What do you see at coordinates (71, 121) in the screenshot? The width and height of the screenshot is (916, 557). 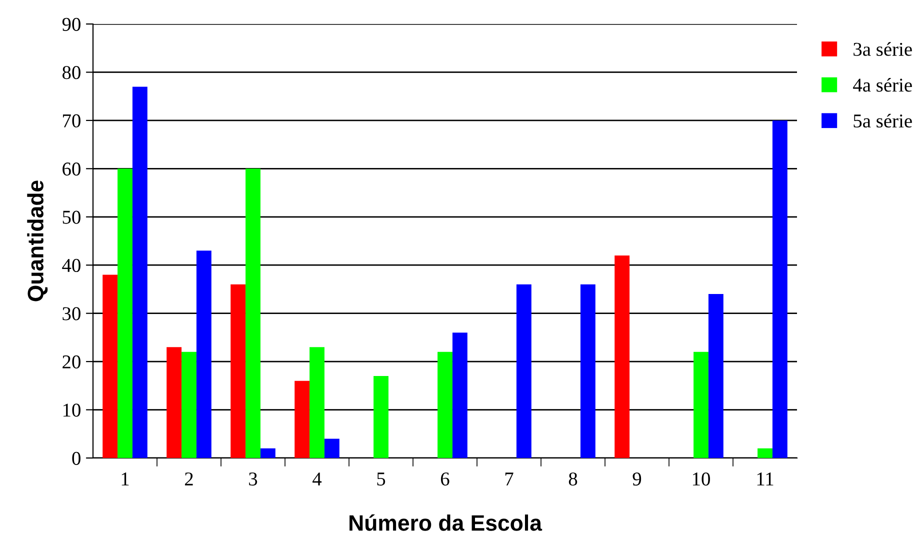 I see `y-tick-label: 70` at bounding box center [71, 121].